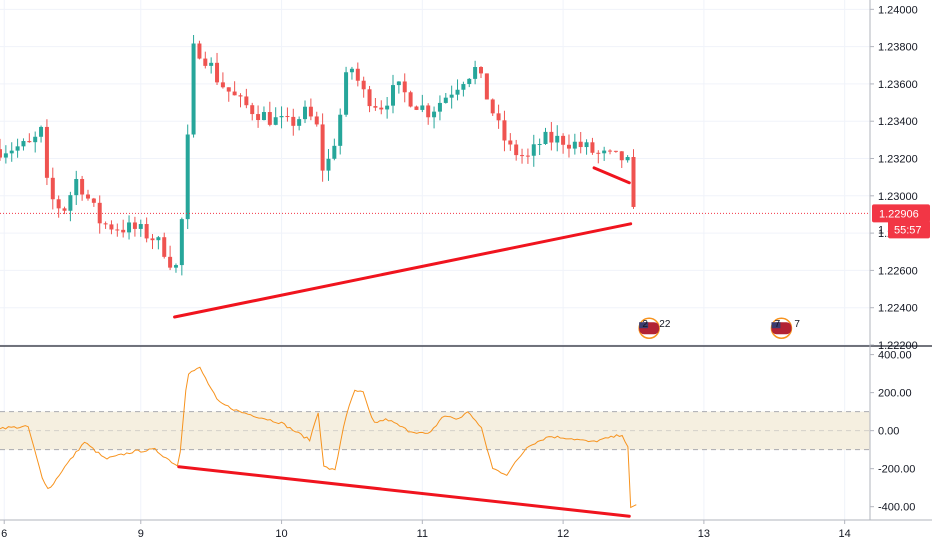  What do you see at coordinates (901, 213) in the screenshot?
I see `current-price-tag` at bounding box center [901, 213].